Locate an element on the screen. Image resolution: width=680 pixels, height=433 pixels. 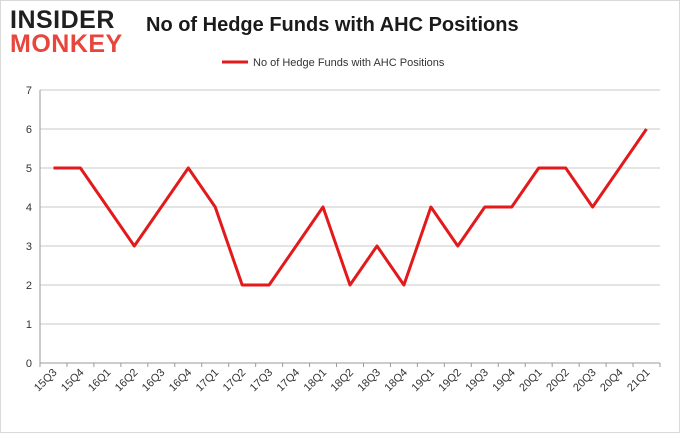
y-tick-label: 1 is located at coordinates (29, 325).